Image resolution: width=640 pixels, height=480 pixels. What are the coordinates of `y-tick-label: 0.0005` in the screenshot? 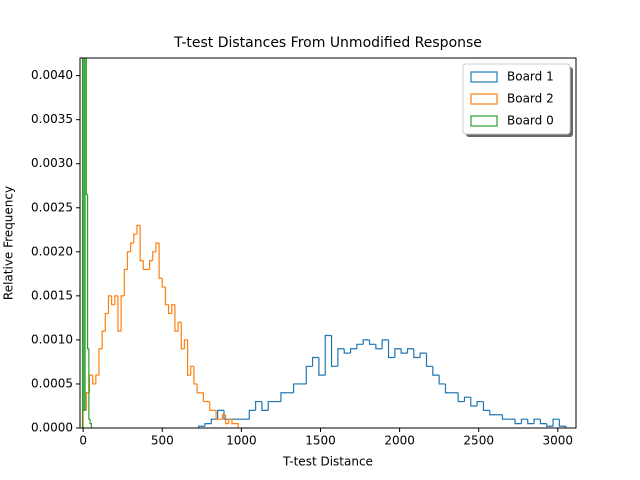 It's located at (52, 383).